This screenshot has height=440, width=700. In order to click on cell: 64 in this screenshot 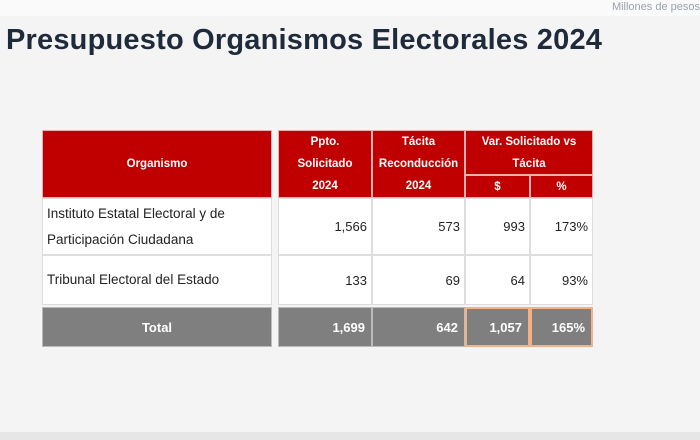, I will do `click(497, 280)`.